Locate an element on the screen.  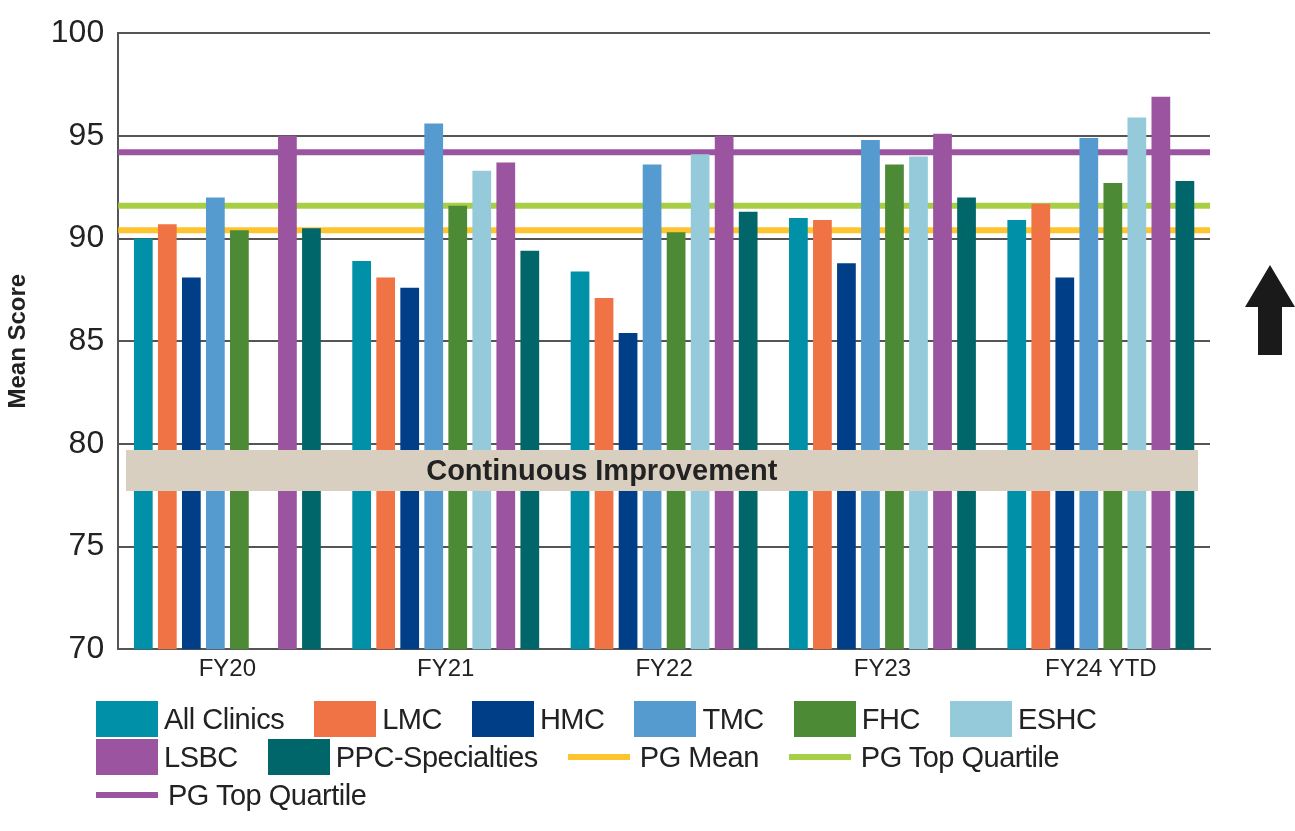
x-tick-label: FY24 YTD is located at coordinates (1101, 668).